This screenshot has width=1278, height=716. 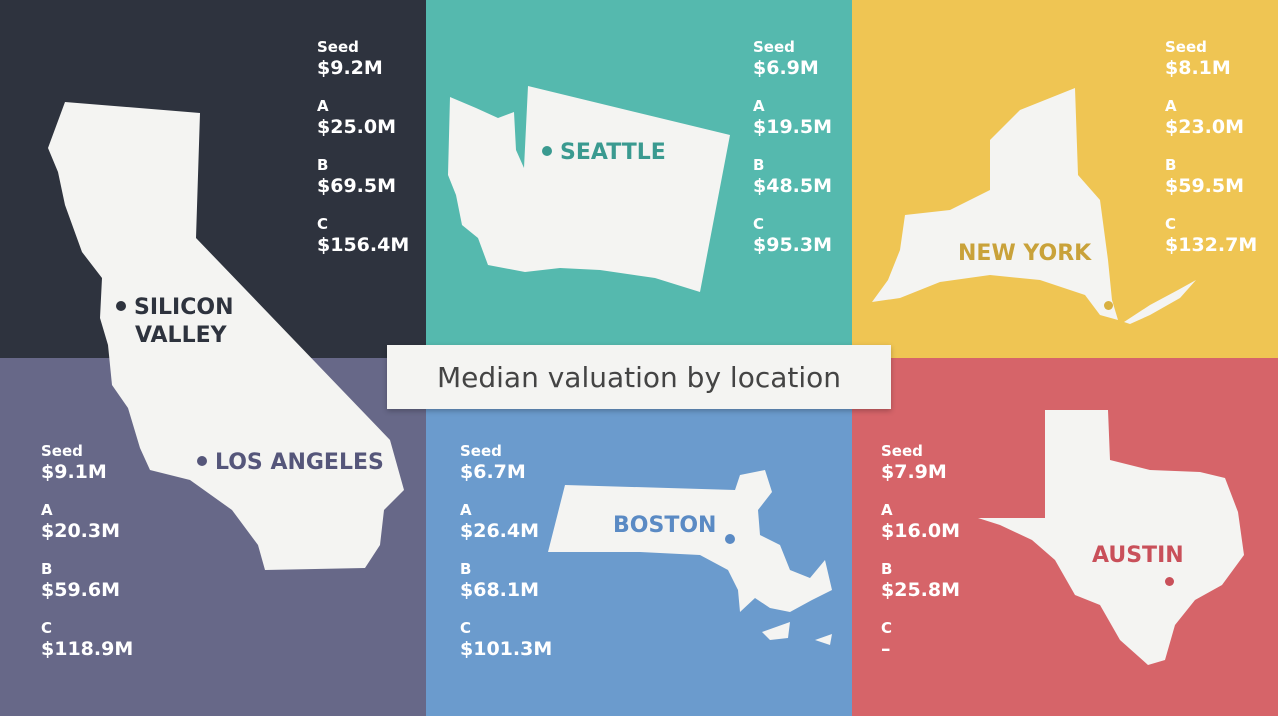 What do you see at coordinates (813, 156) in the screenshot?
I see `values-seattle: Seed $6.9M A $19.5M B $48.5M C $95.3M` at bounding box center [813, 156].